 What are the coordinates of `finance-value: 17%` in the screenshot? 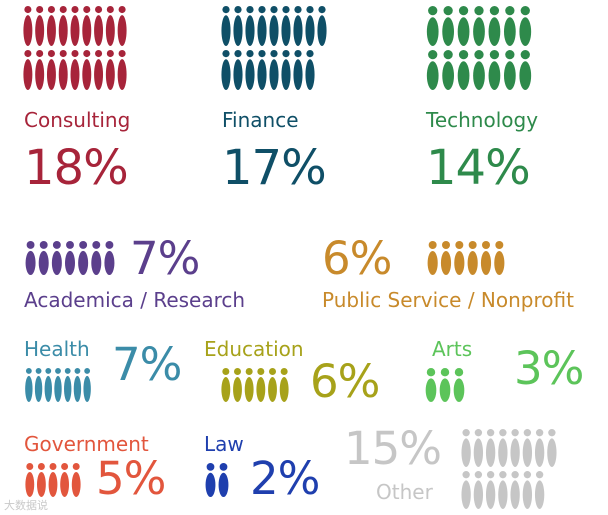 It's located at (274, 168).